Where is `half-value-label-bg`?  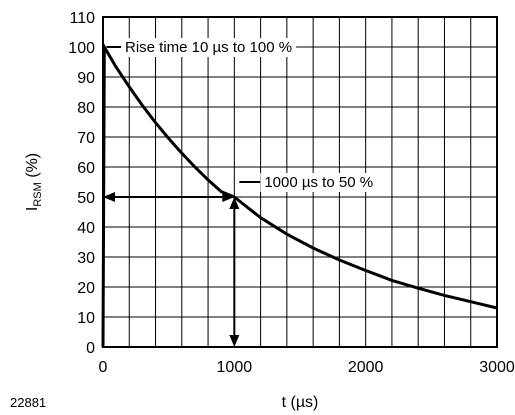
half-value-label-bg is located at coordinates (319, 182).